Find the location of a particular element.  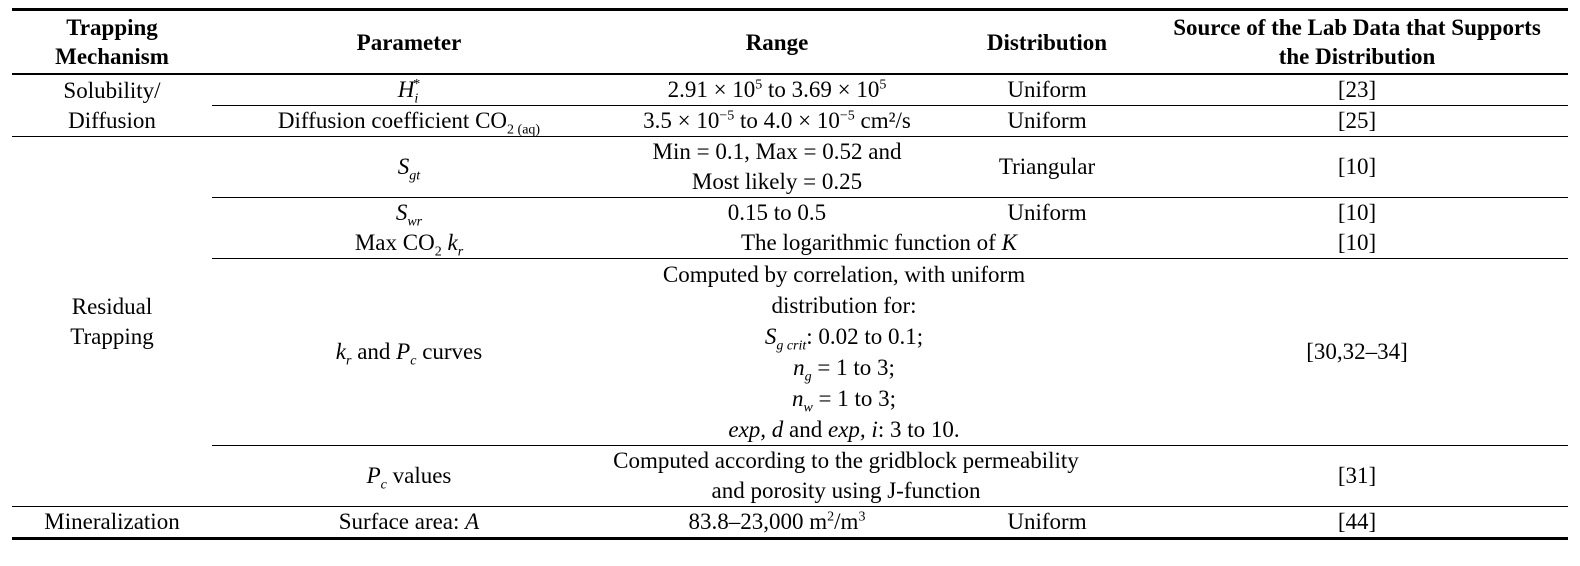

range-maxkr: The logarithmic function of K is located at coordinates (879, 242).